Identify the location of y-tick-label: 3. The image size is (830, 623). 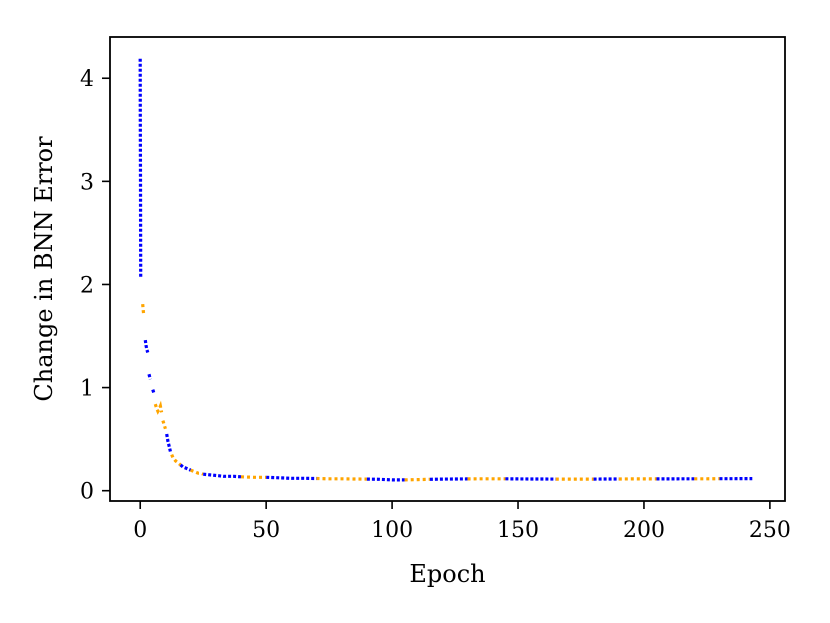
(87, 182).